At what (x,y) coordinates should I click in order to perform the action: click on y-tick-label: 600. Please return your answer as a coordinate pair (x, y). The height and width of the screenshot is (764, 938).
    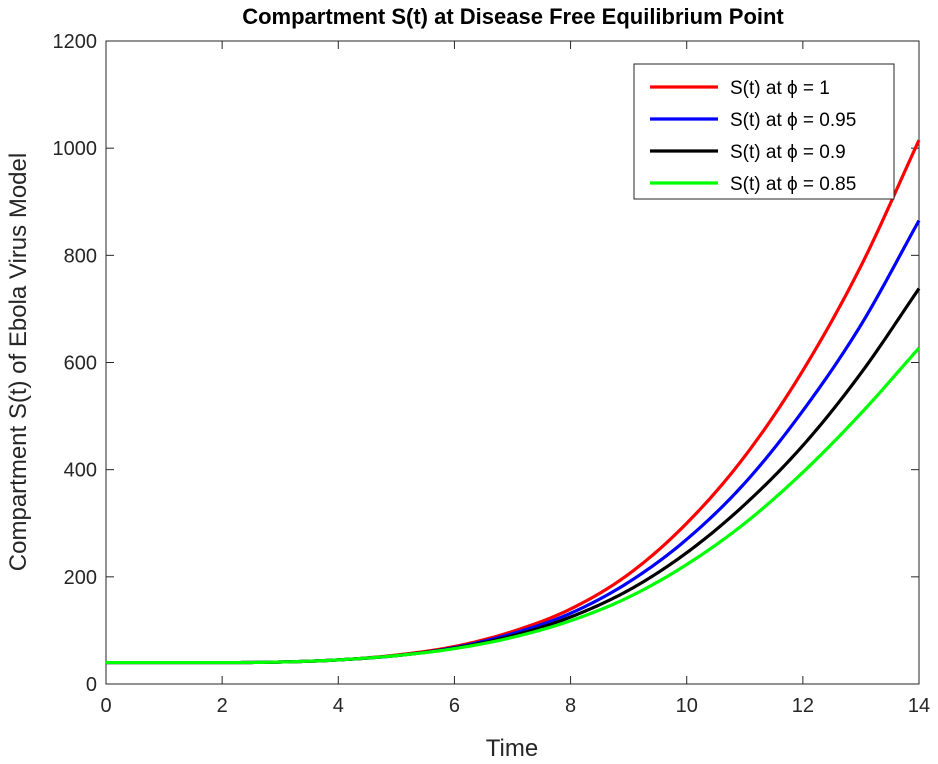
    Looking at the image, I should click on (80, 364).